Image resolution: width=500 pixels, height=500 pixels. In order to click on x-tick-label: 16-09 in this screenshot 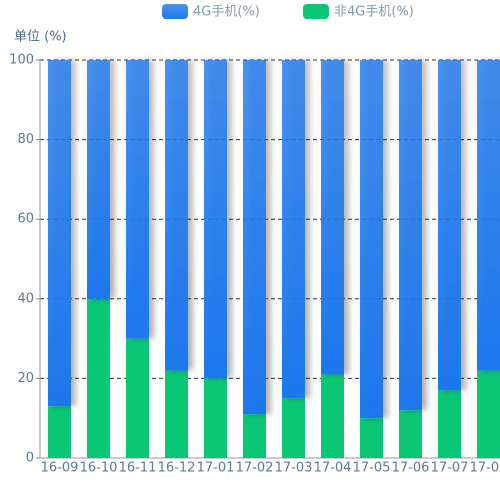, I will do `click(60, 468)`.